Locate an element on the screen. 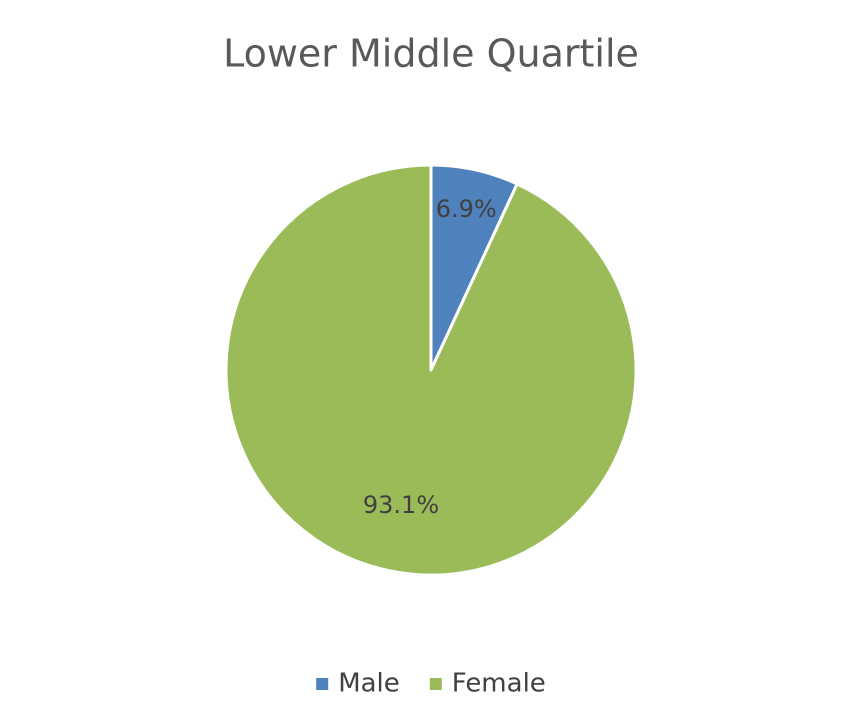 The image size is (861, 727). legend-label: Female is located at coordinates (499, 684).